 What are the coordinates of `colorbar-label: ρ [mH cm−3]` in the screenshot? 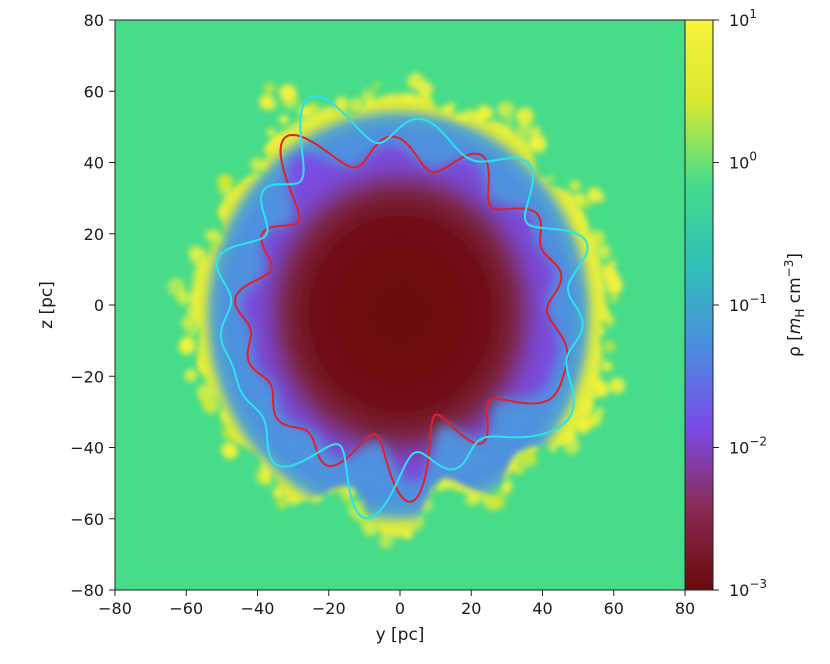 It's located at (794, 305).